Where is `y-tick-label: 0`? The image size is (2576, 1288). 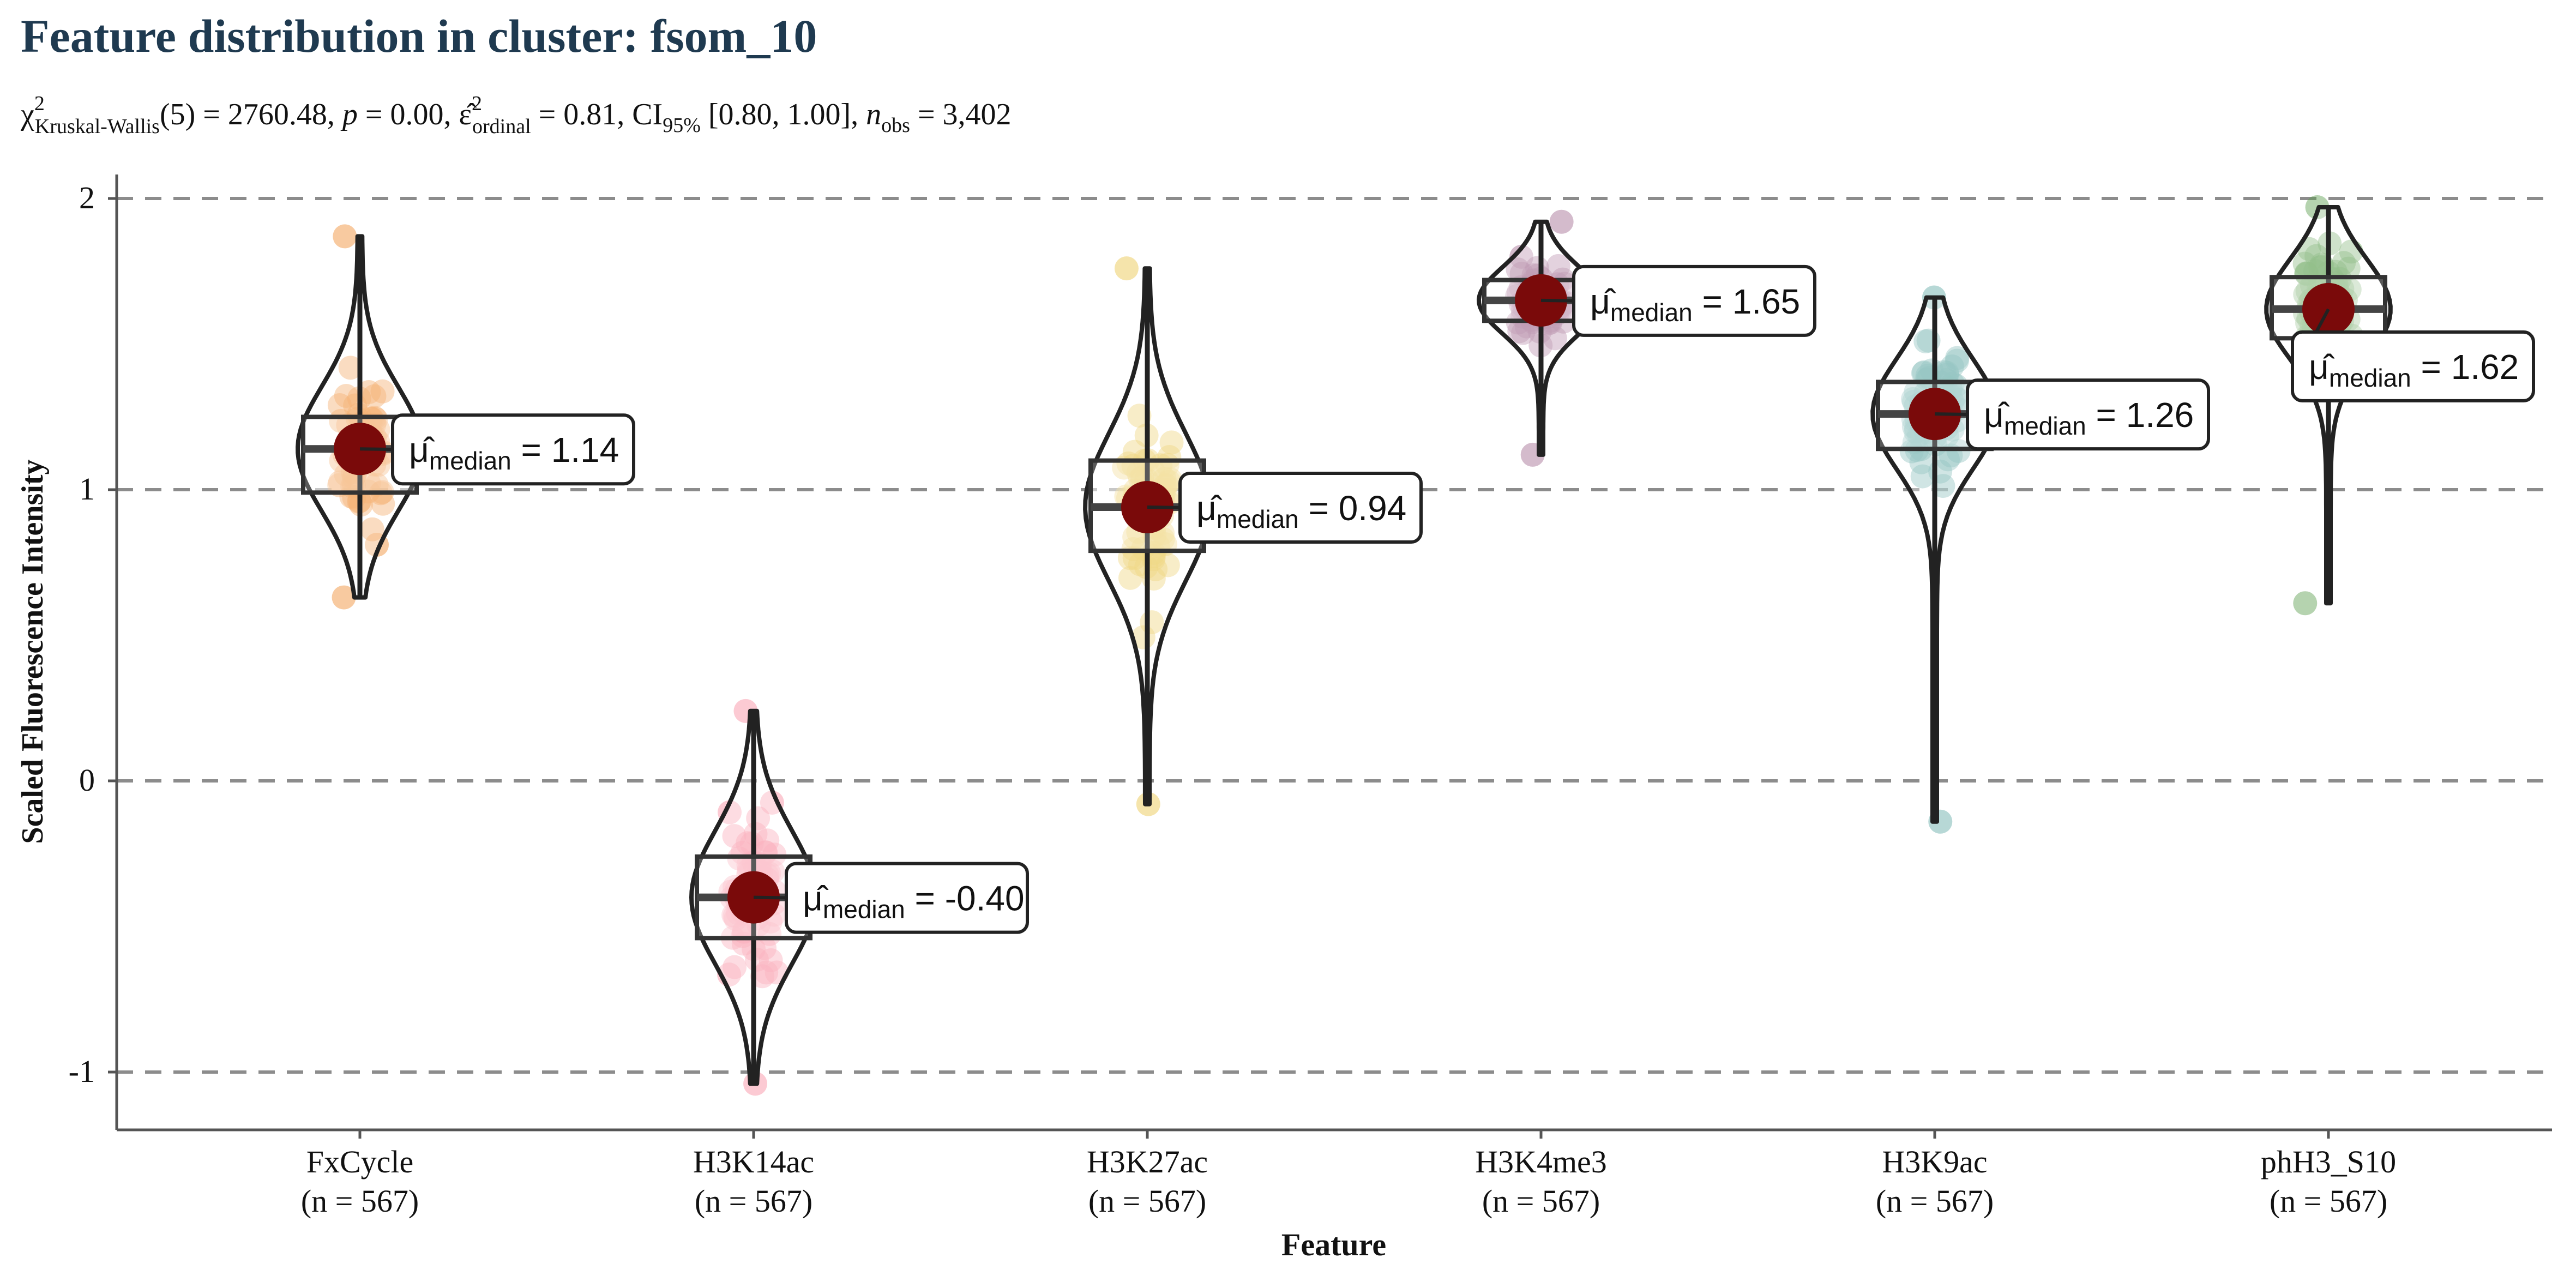 y-tick-label: 0 is located at coordinates (87, 780).